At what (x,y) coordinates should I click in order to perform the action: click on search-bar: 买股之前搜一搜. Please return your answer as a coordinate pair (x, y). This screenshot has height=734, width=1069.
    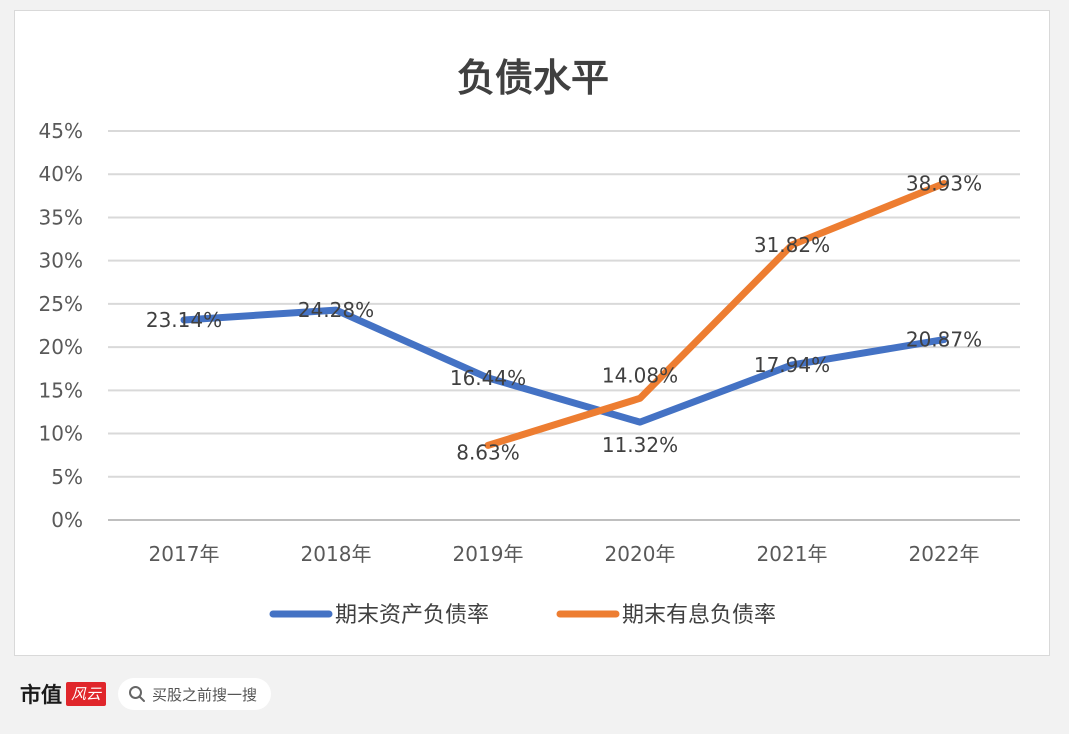
    Looking at the image, I should click on (195, 694).